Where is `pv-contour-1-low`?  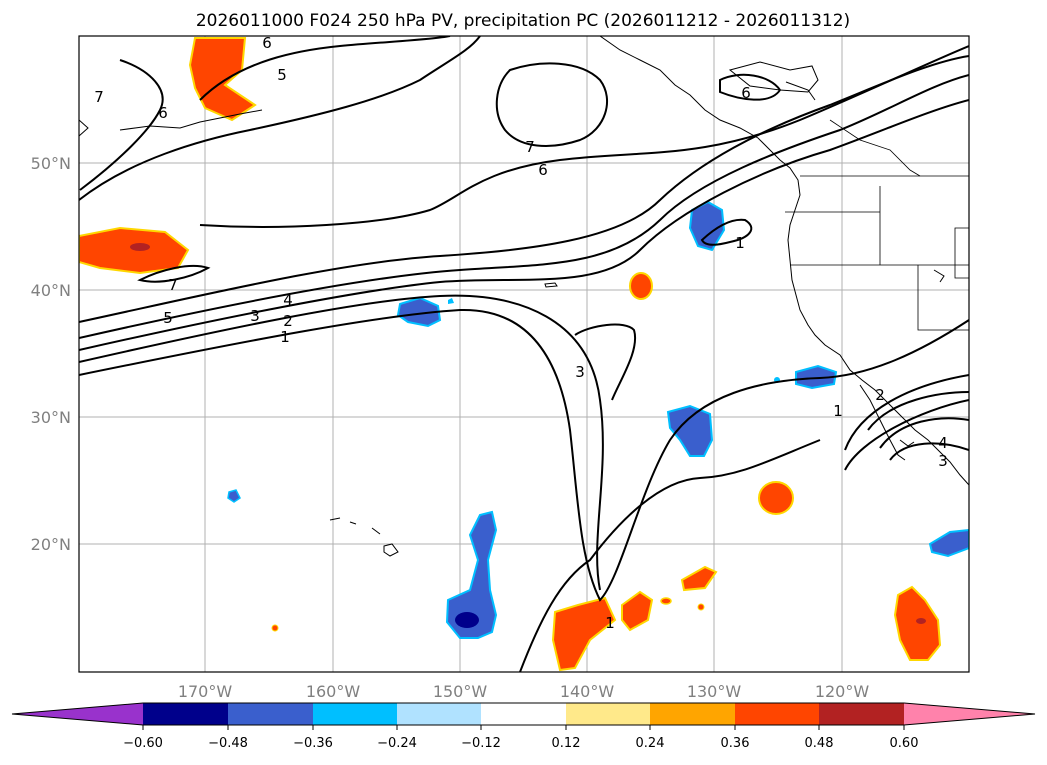
pv-contour-1-low is located at coordinates (906, 412).